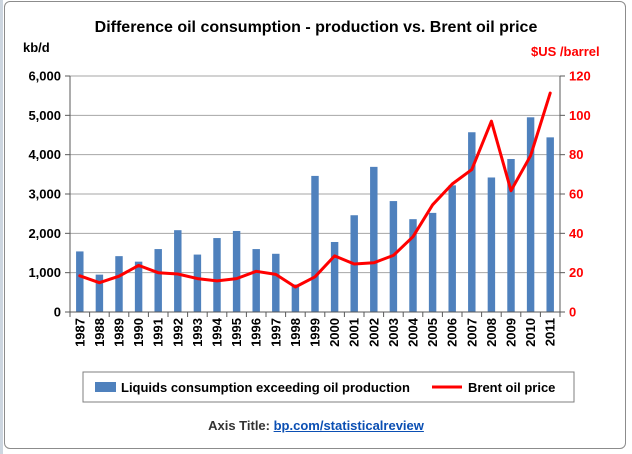 The image size is (632, 454). What do you see at coordinates (105, 387) in the screenshot?
I see `legend-bar-swatch` at bounding box center [105, 387].